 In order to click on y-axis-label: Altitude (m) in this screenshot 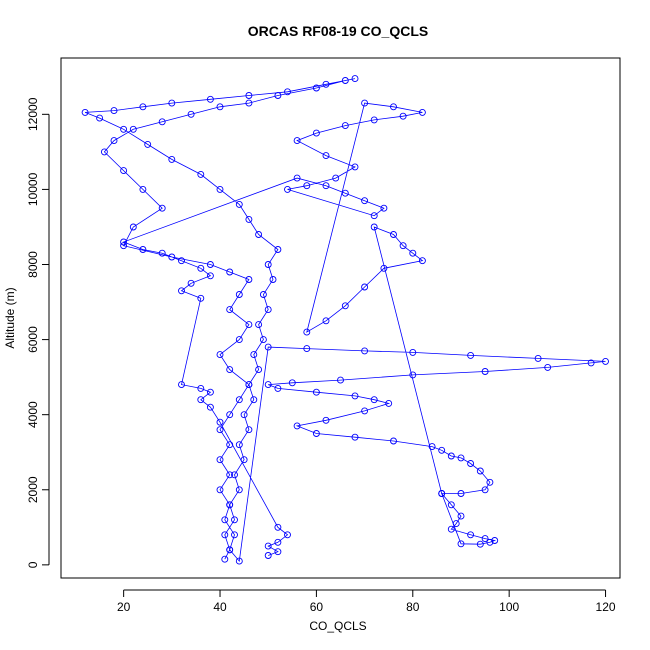, I will do `click(10, 317)`.